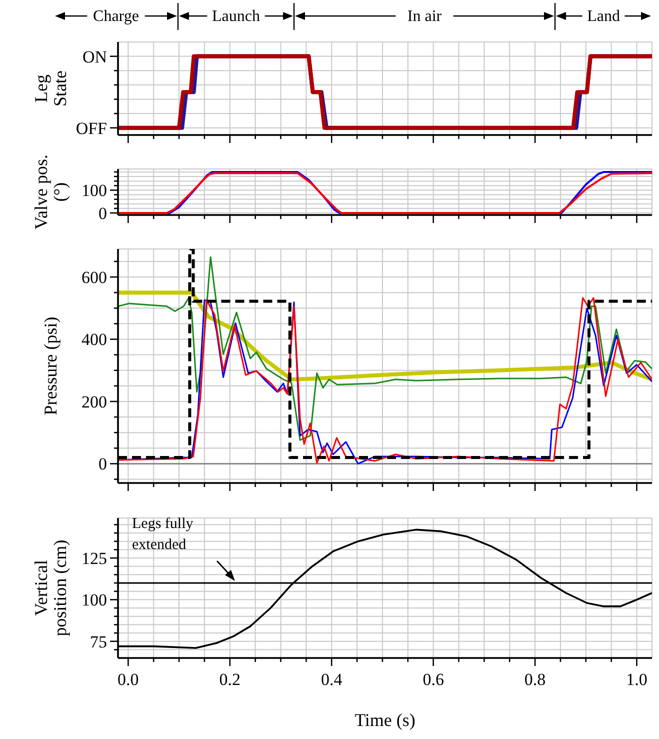 This screenshot has width=659, height=739. Describe the element at coordinates (94, 402) in the screenshot. I see `y-tick-label: 200` at that location.